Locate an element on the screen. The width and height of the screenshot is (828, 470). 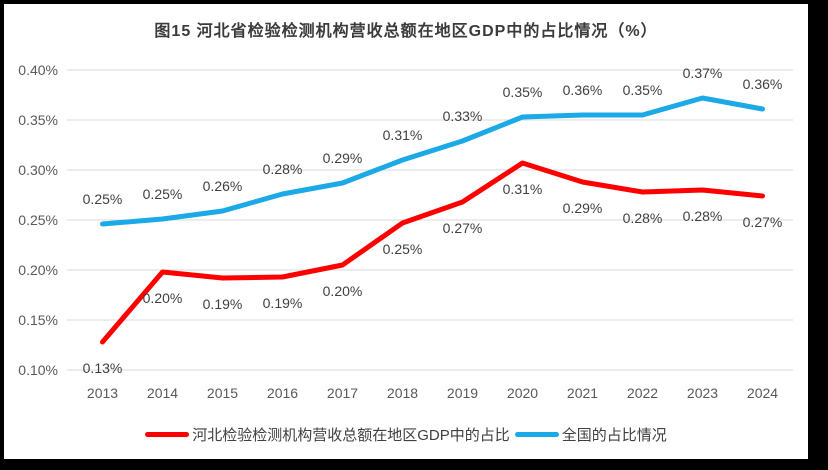
x-axis-tick-label: 2018 is located at coordinates (402, 393).